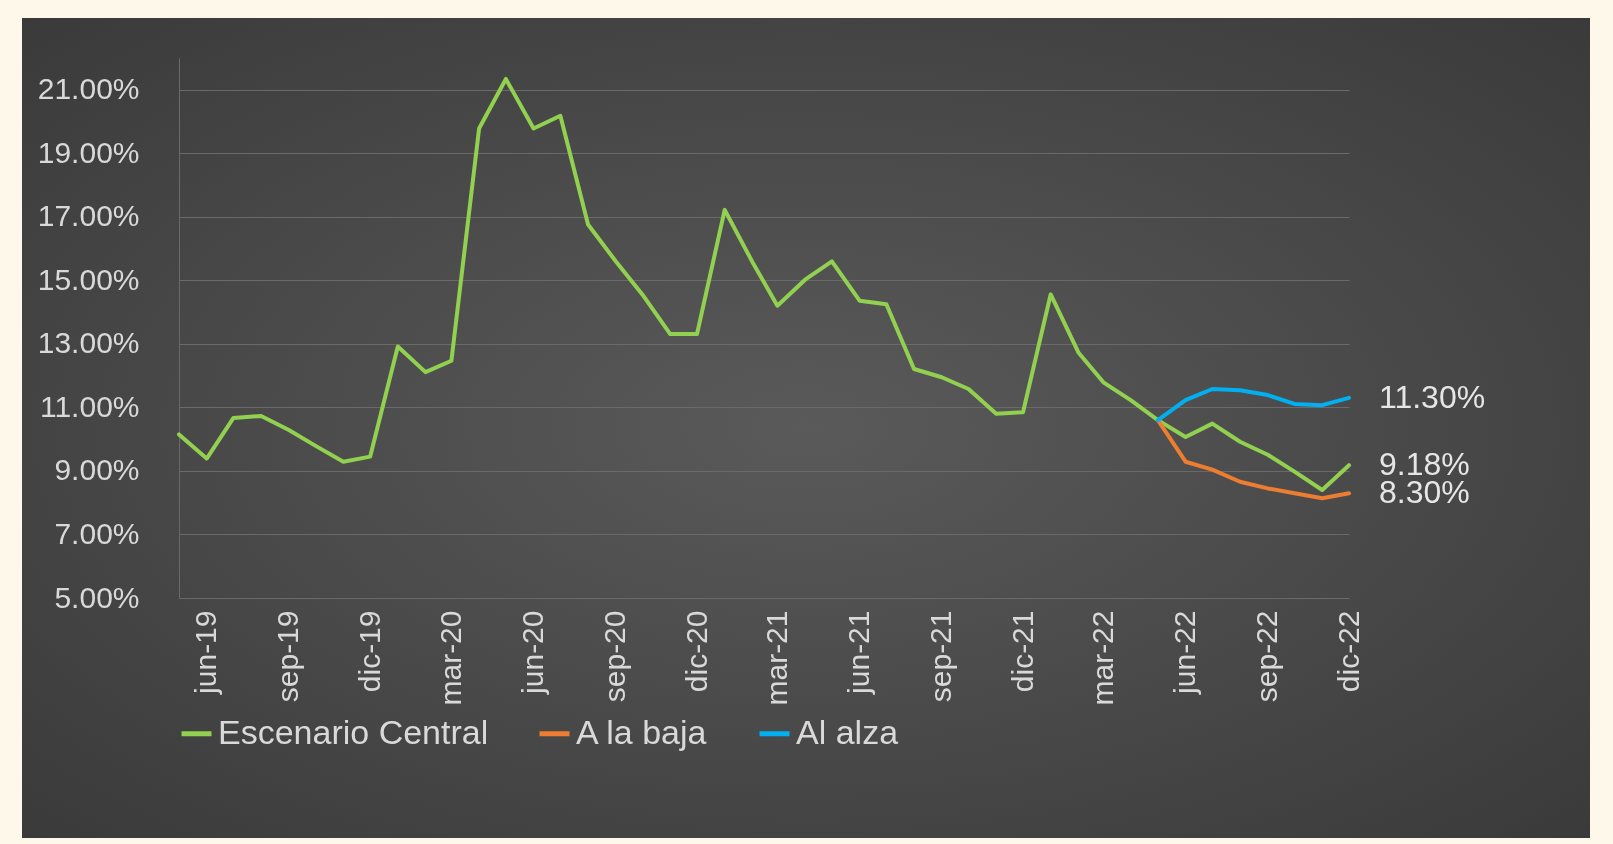  What do you see at coordinates (859, 652) in the screenshot?
I see `x-tick-label: jun-21` at bounding box center [859, 652].